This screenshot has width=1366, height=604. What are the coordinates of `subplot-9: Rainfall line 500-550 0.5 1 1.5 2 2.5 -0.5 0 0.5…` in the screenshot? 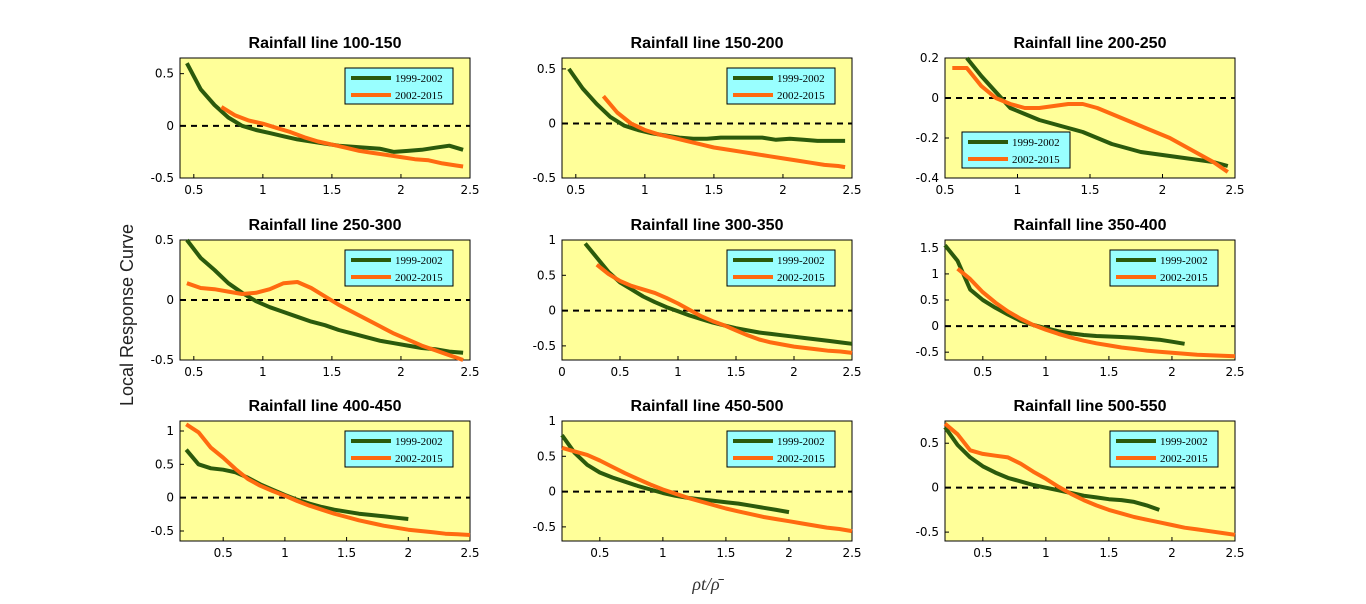 It's located at (1080, 479).